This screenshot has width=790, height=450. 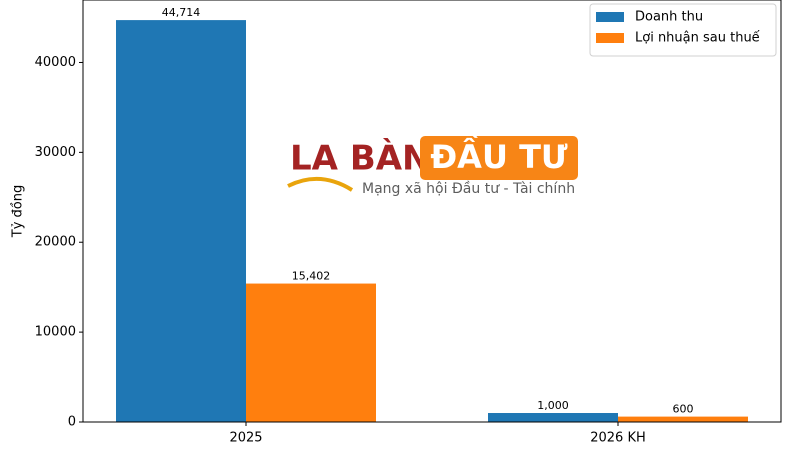 What do you see at coordinates (697, 38) in the screenshot?
I see `legend-label: Lợi nhuận sau thuế` at bounding box center [697, 38].